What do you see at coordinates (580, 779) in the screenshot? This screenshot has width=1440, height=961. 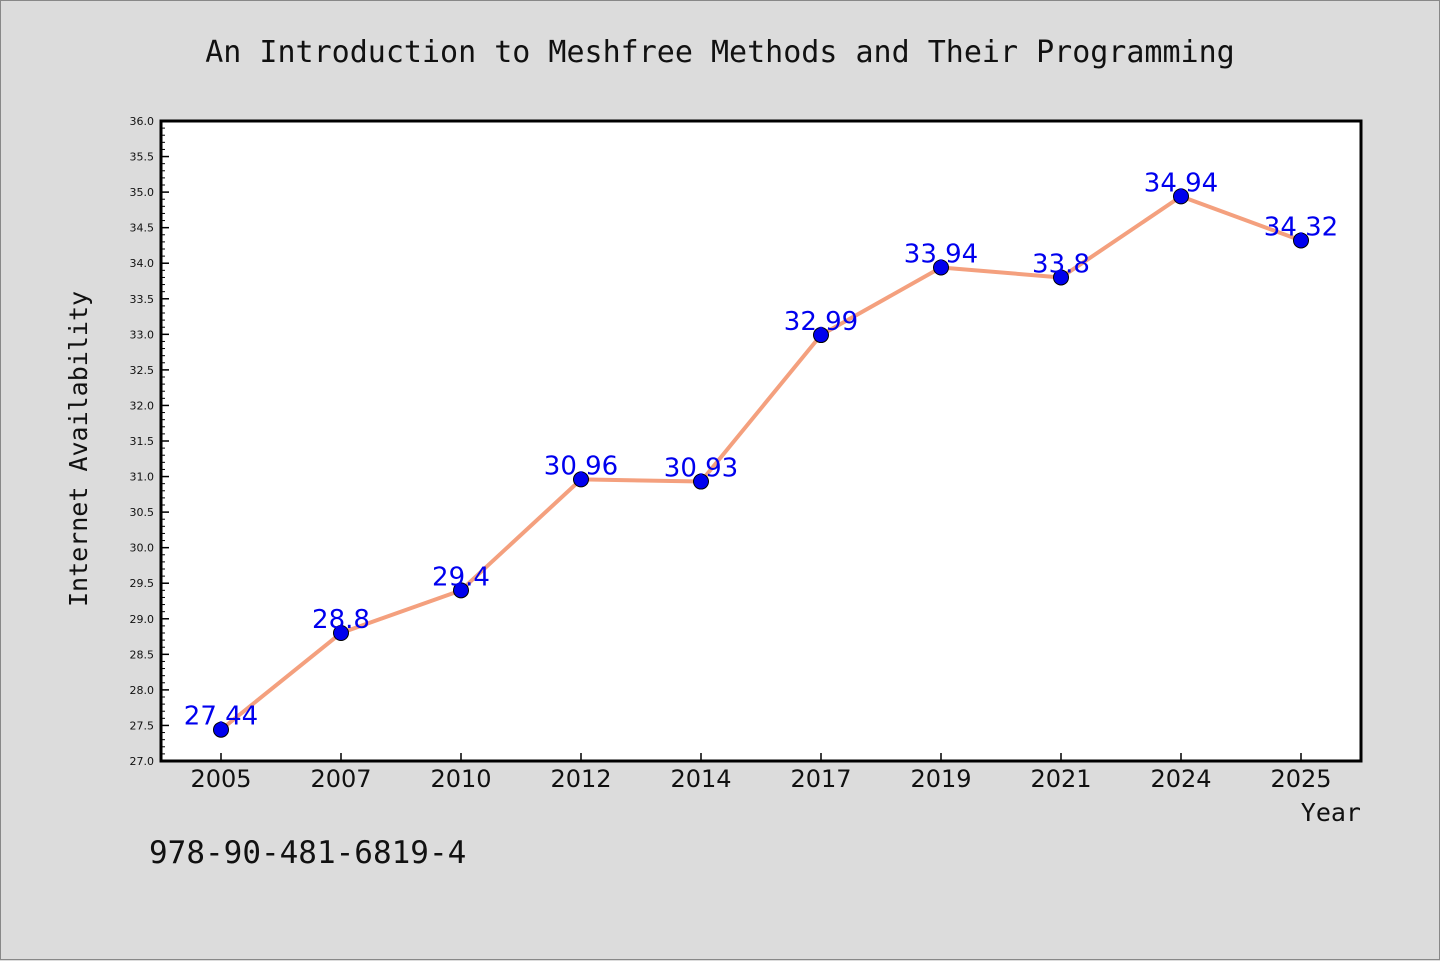 I see `x-tick-label: 2012` at bounding box center [580, 779].